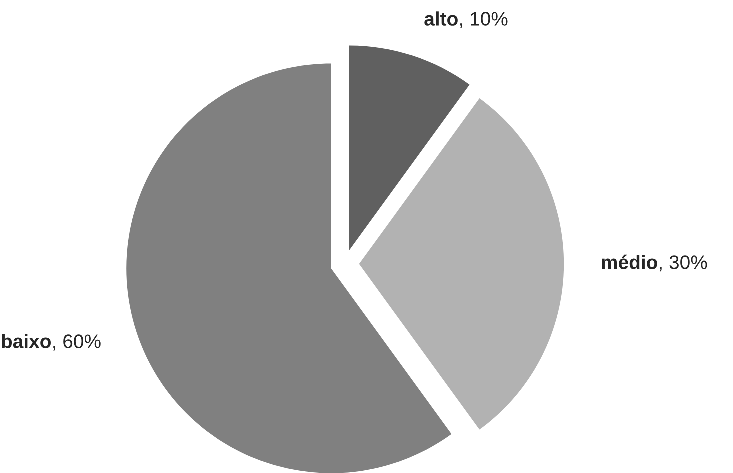  Describe the element at coordinates (684, 264) in the screenshot. I see `data-label: , 30%` at that location.